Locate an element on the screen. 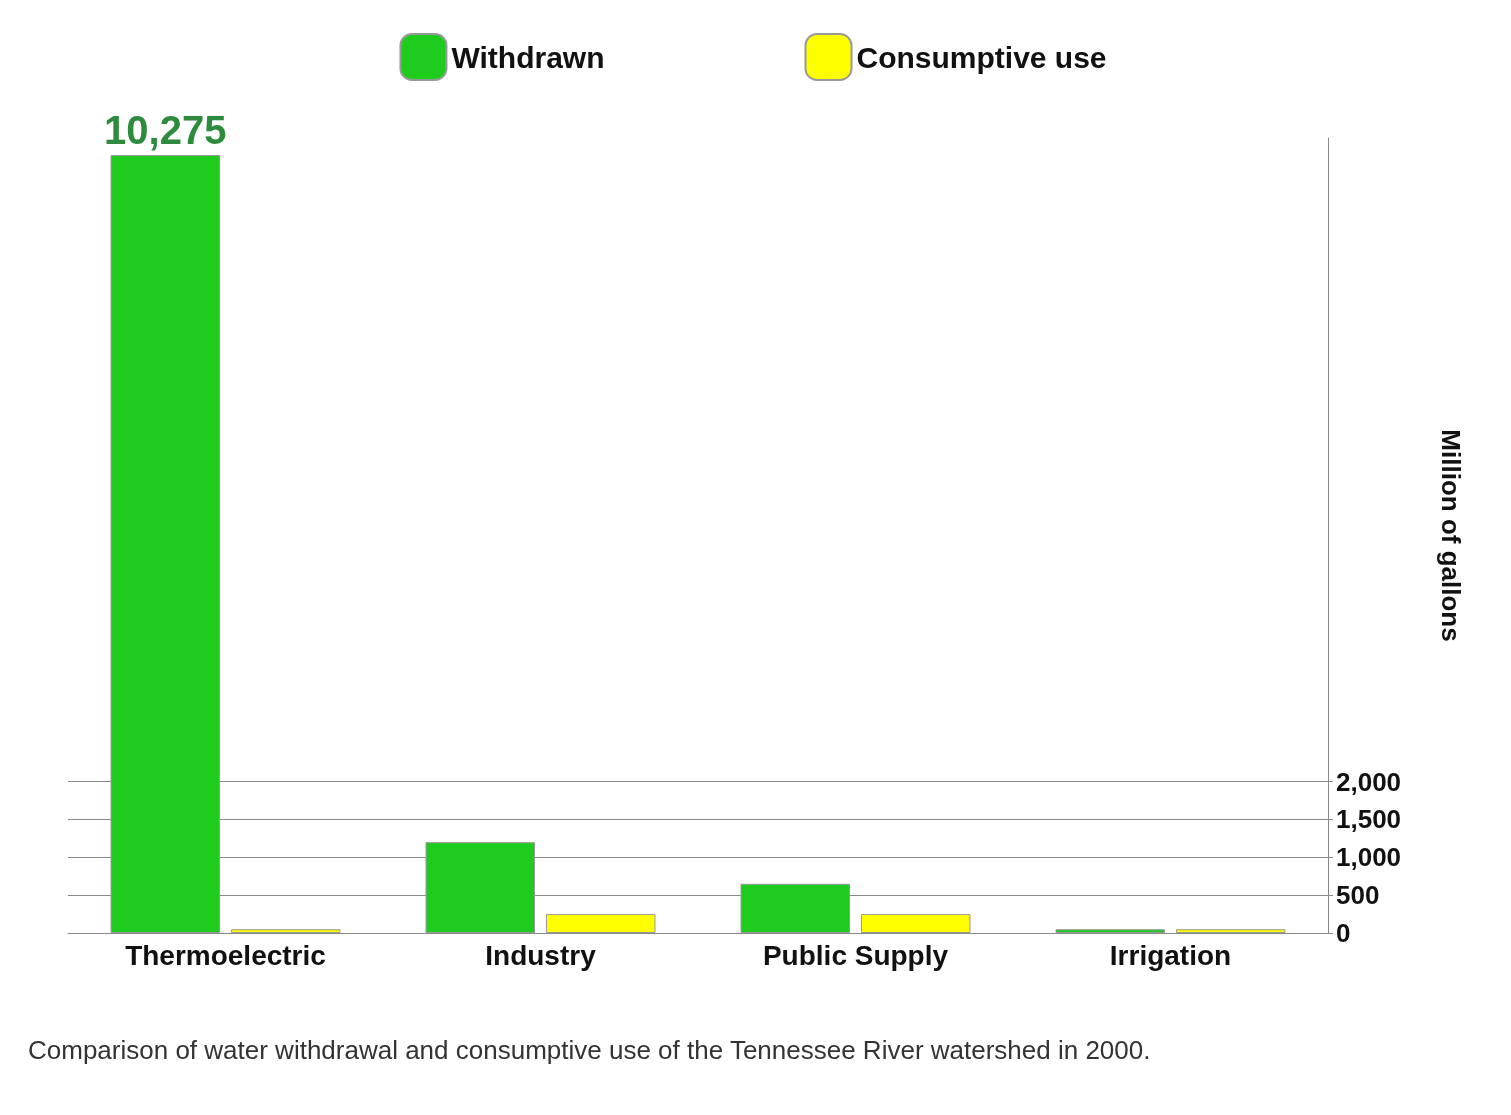 This screenshot has width=1511, height=1115. x-tick-label: Industry is located at coordinates (541, 955).